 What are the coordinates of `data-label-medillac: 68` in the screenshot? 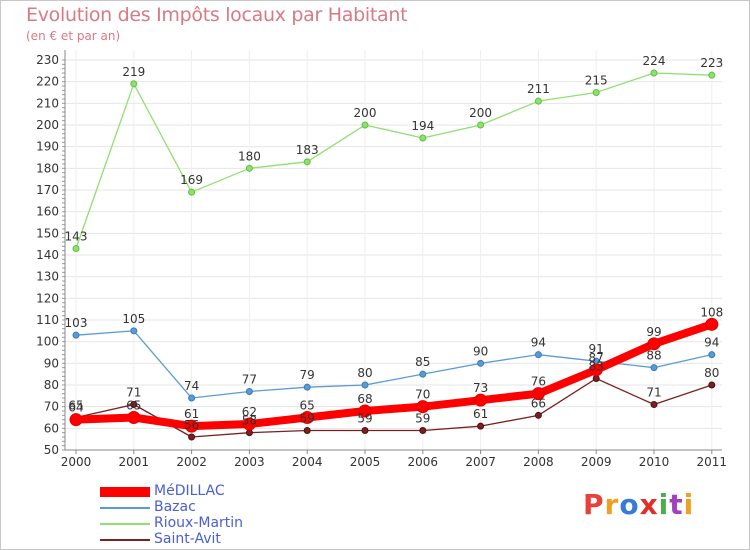 It's located at (364, 399).